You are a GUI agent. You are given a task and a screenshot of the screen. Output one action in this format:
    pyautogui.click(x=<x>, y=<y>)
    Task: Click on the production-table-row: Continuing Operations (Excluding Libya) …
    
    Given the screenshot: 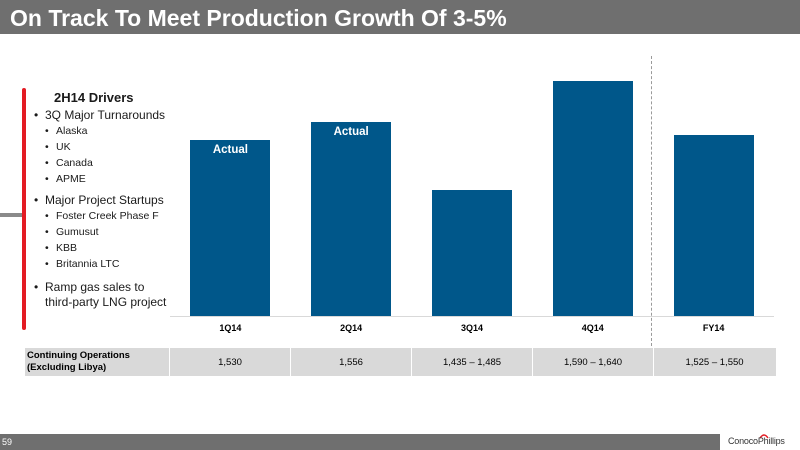 What is the action you would take?
    pyautogui.click(x=400, y=362)
    